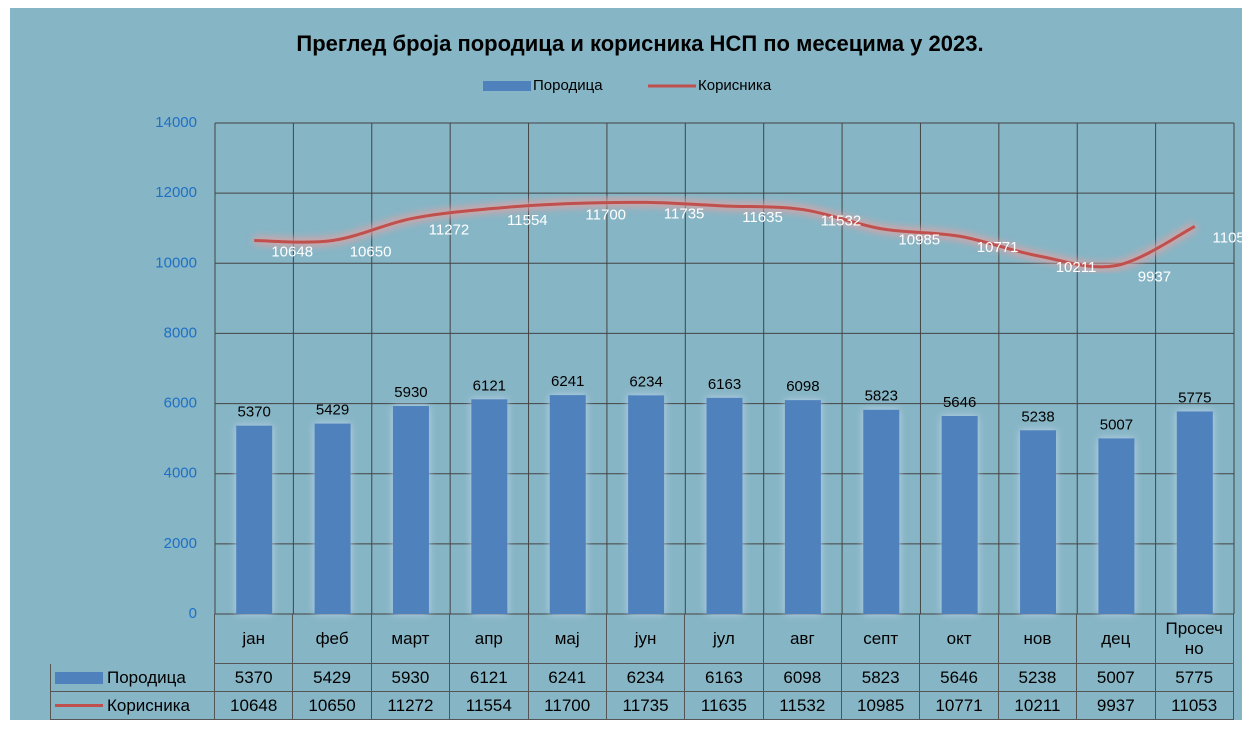  Describe the element at coordinates (881, 396) in the screenshot. I see `bar-label: 5823` at that location.